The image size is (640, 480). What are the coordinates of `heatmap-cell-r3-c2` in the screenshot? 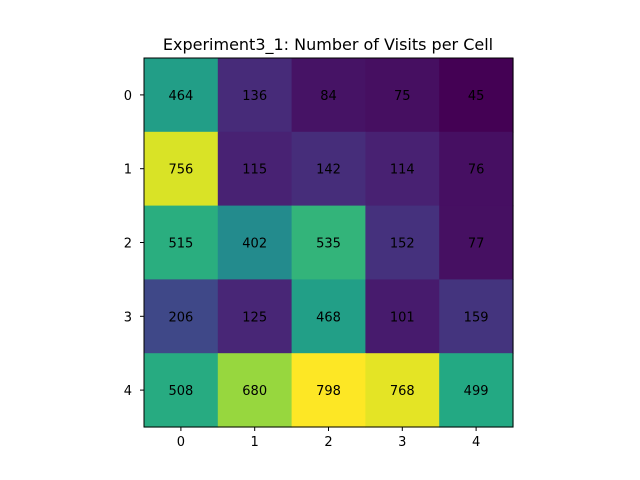 It's located at (328, 316).